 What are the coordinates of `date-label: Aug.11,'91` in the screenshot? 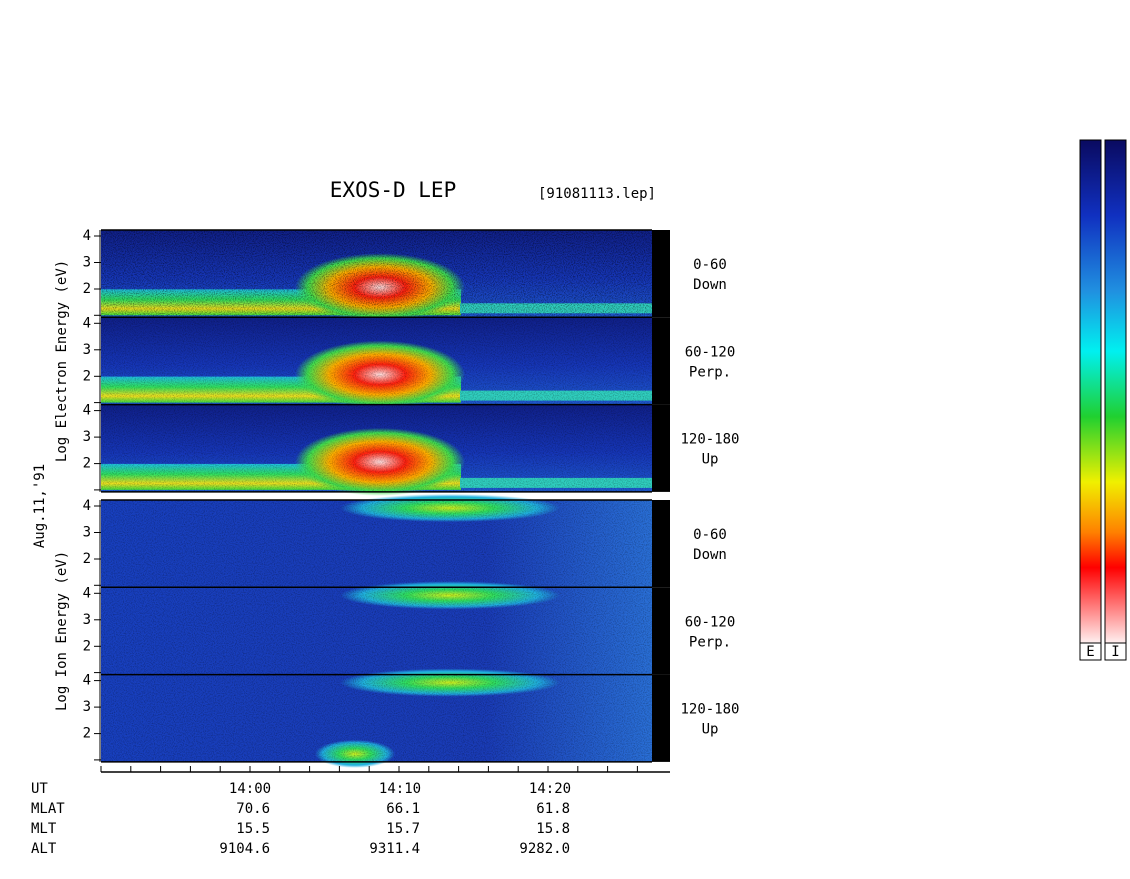 It's located at (40, 506).